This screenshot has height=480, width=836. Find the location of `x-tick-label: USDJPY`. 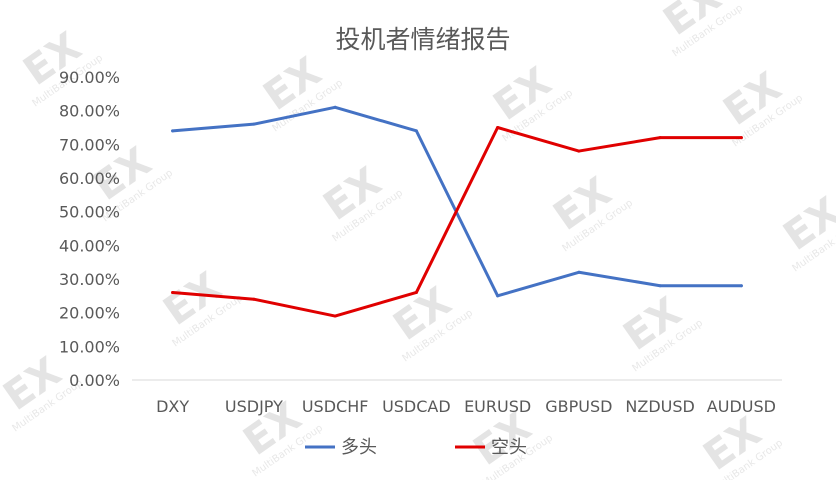

x-tick-label: USDJPY is located at coordinates (254, 406).